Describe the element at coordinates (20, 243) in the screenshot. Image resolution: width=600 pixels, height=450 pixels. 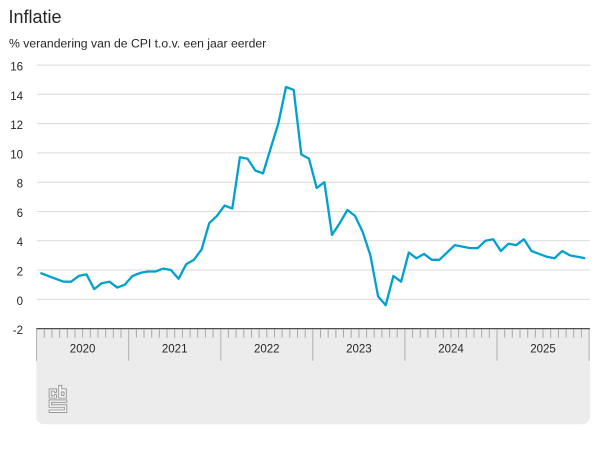
I see `svg-text: 4` at that location.